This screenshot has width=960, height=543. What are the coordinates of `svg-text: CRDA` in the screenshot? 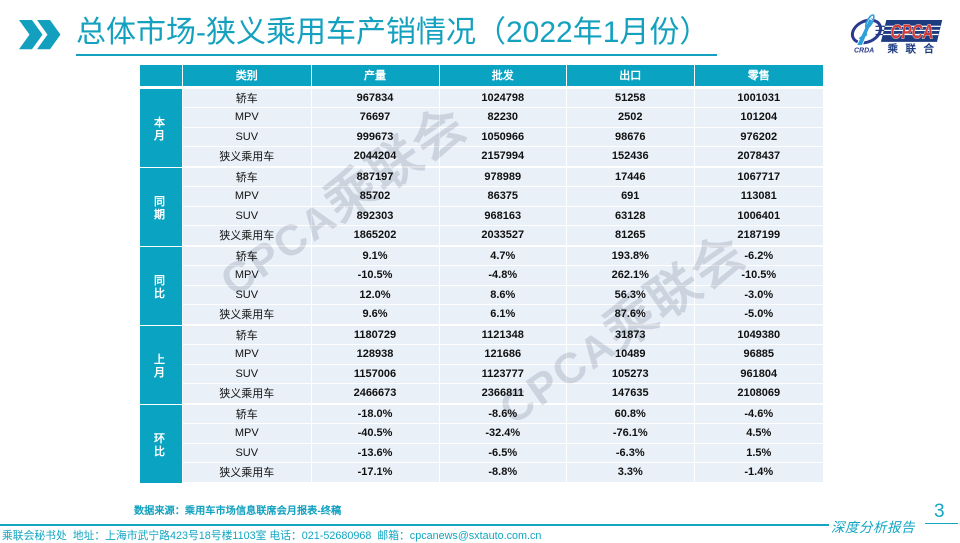 It's located at (864, 51).